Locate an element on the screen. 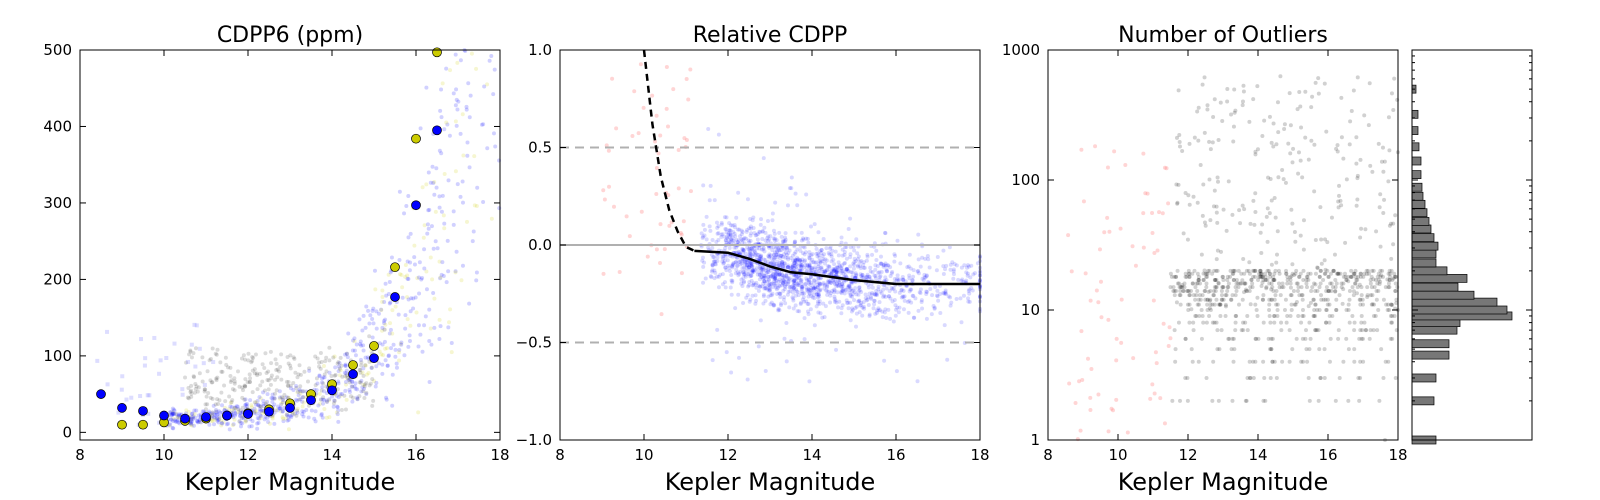 Image resolution: width=1600 pixels, height=500 pixels. y-tick-label: −0.5 is located at coordinates (534, 343).